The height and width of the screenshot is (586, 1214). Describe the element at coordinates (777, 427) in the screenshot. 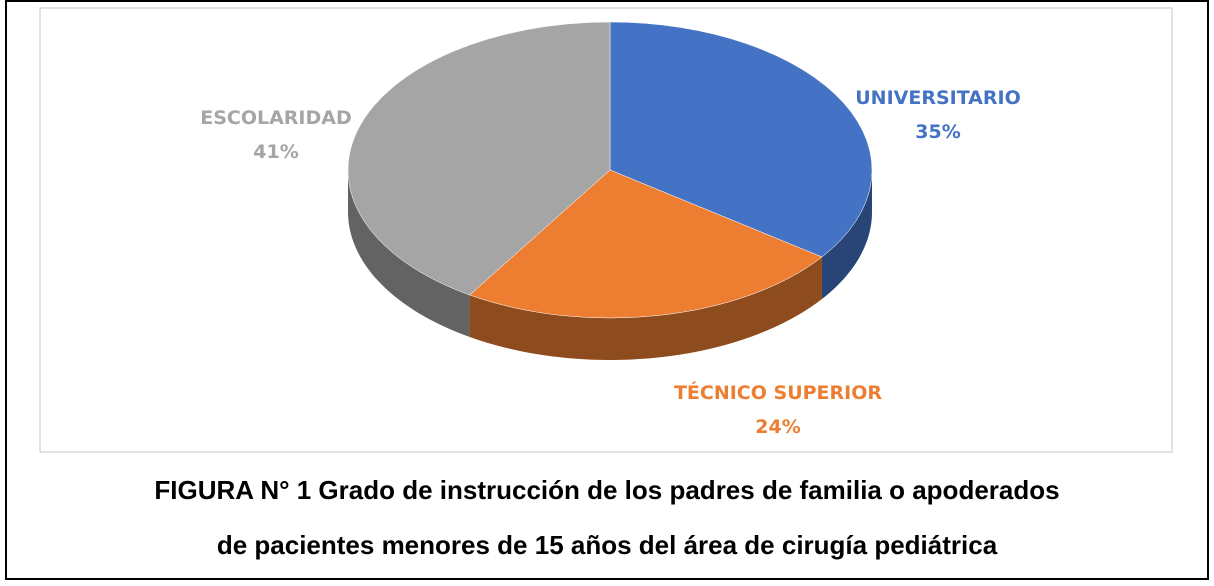

I see `slice-value-label: 24%` at that location.